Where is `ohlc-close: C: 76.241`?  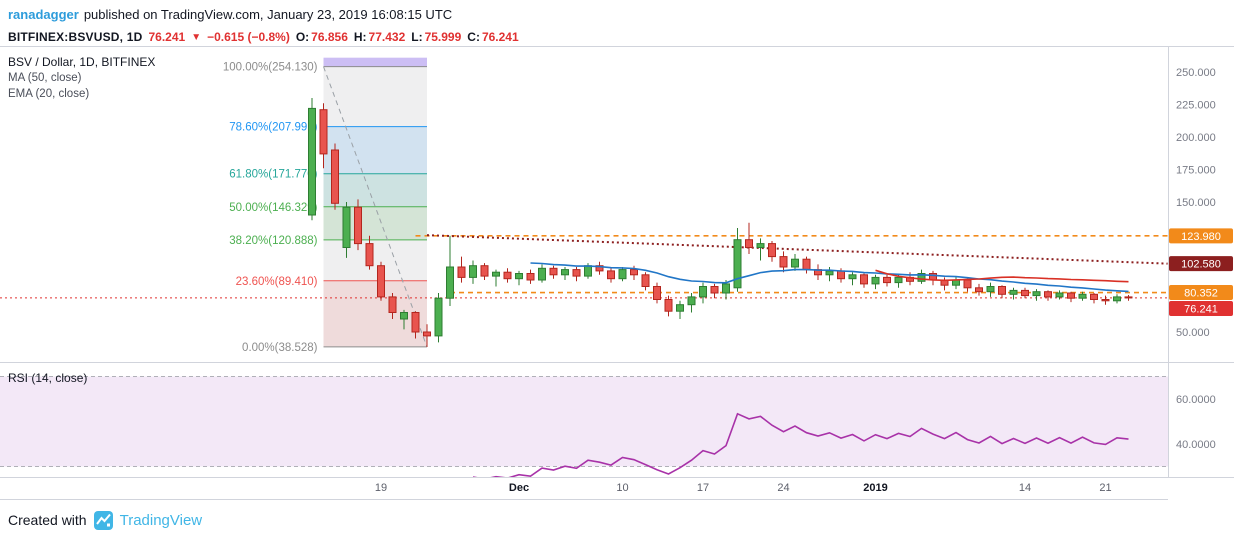 ohlc-close: C: 76.241 is located at coordinates (493, 37).